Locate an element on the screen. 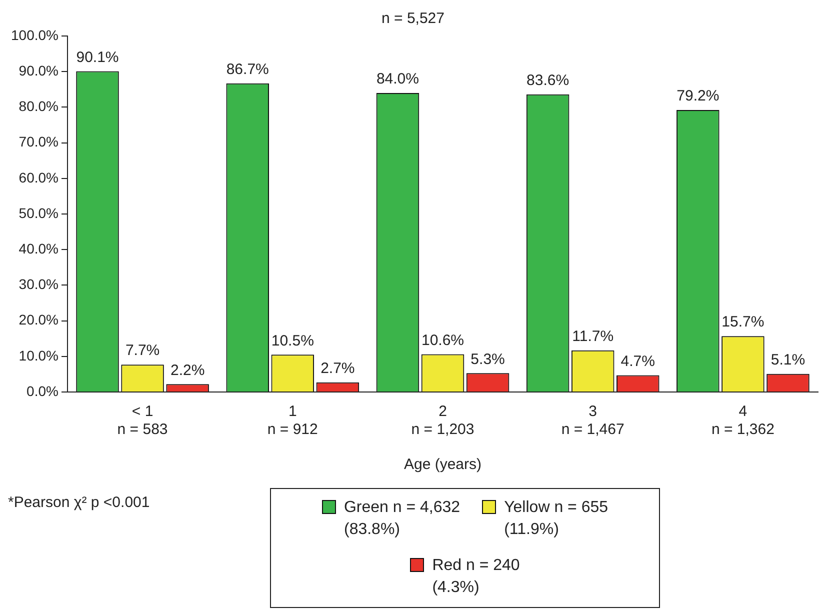 The image size is (840, 613). data-label: 5.3% is located at coordinates (487, 359).